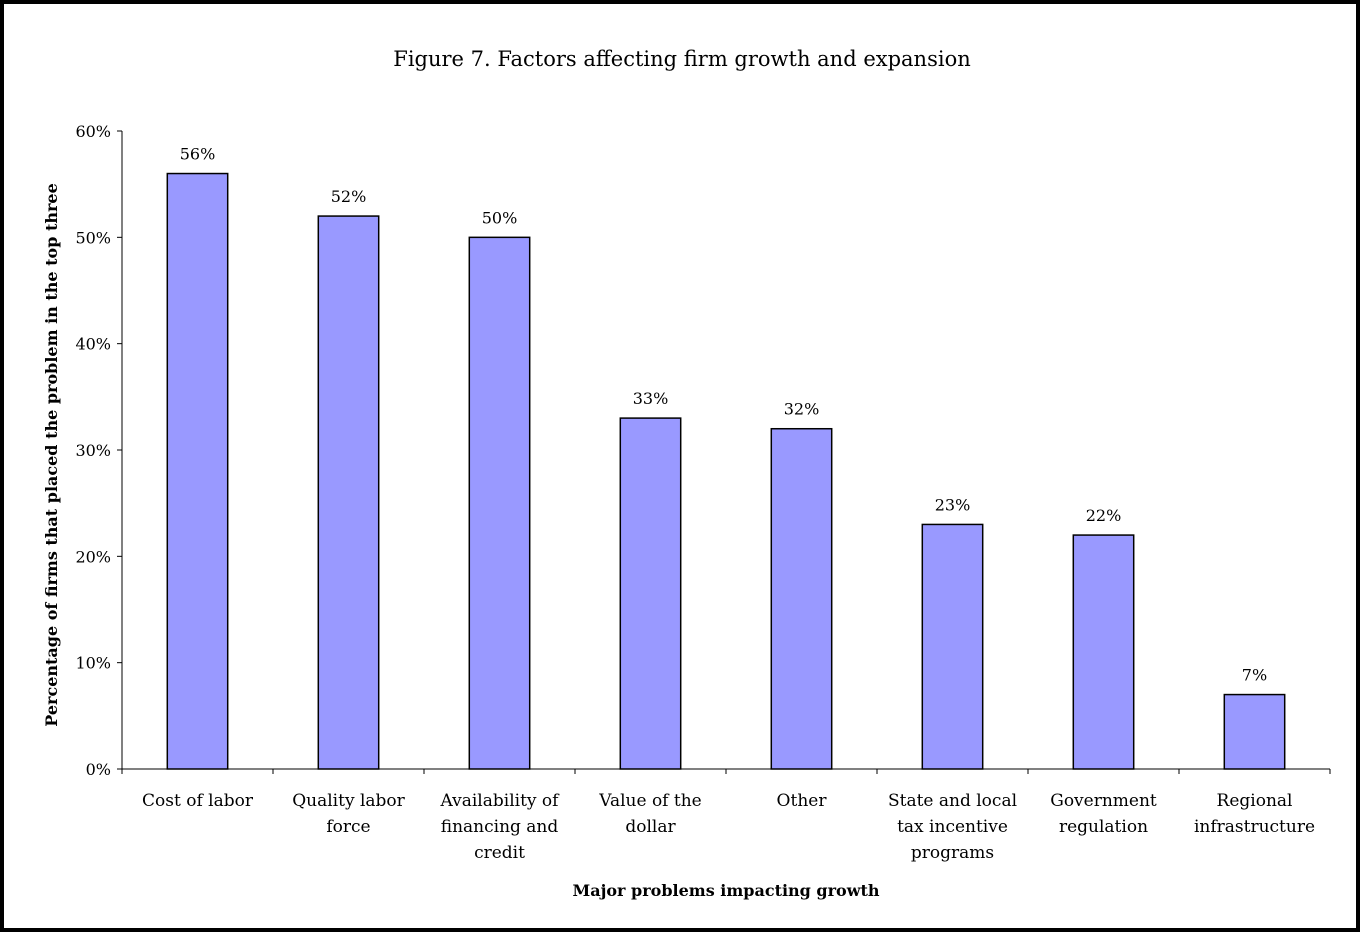  Describe the element at coordinates (93, 344) in the screenshot. I see `y-tick-label: 40%` at that location.